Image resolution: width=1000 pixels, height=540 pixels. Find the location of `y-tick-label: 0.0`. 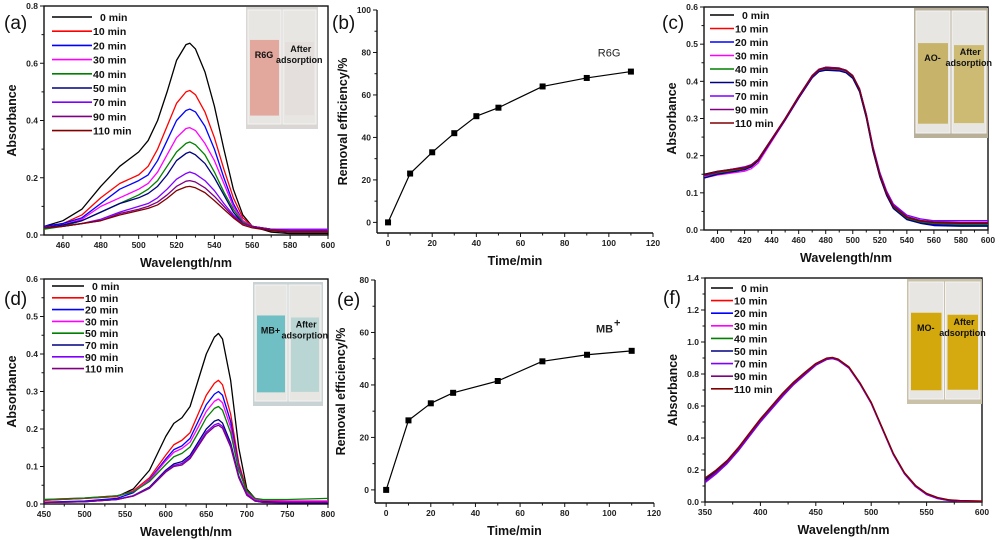

y-tick-label: 0.0 is located at coordinates (32, 504).